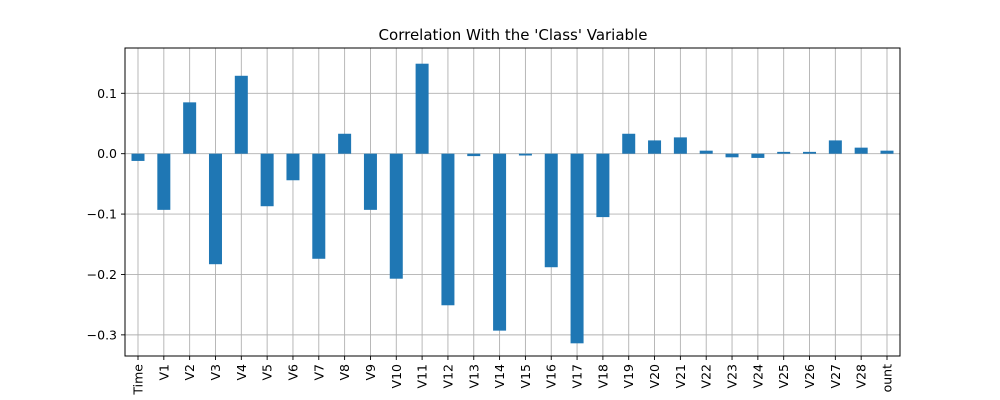 The image size is (1000, 400). What do you see at coordinates (447, 376) in the screenshot?
I see `x-tick-label: V12` at bounding box center [447, 376].